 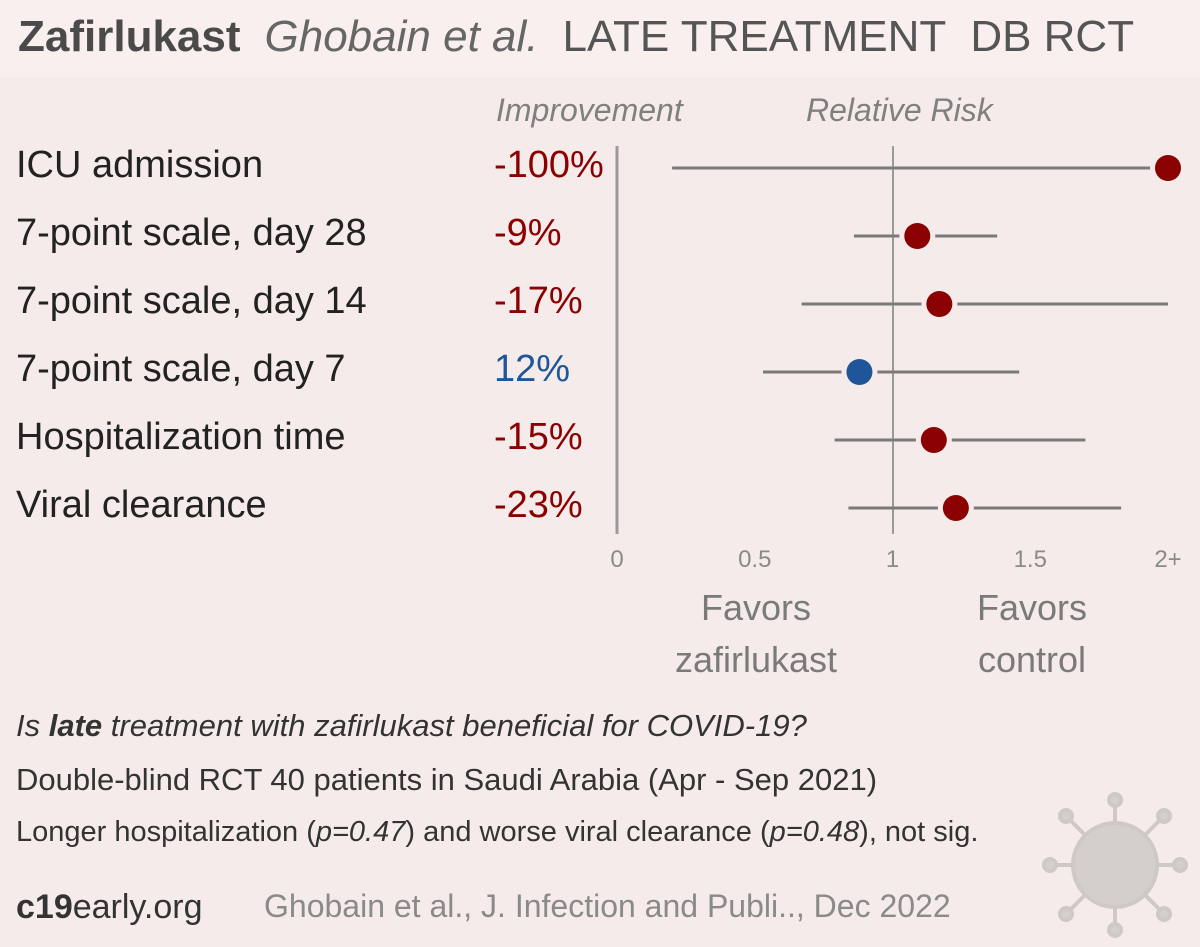 What do you see at coordinates (166, 832) in the screenshot?
I see `result-part-a: Longer hospitalization (` at bounding box center [166, 832].